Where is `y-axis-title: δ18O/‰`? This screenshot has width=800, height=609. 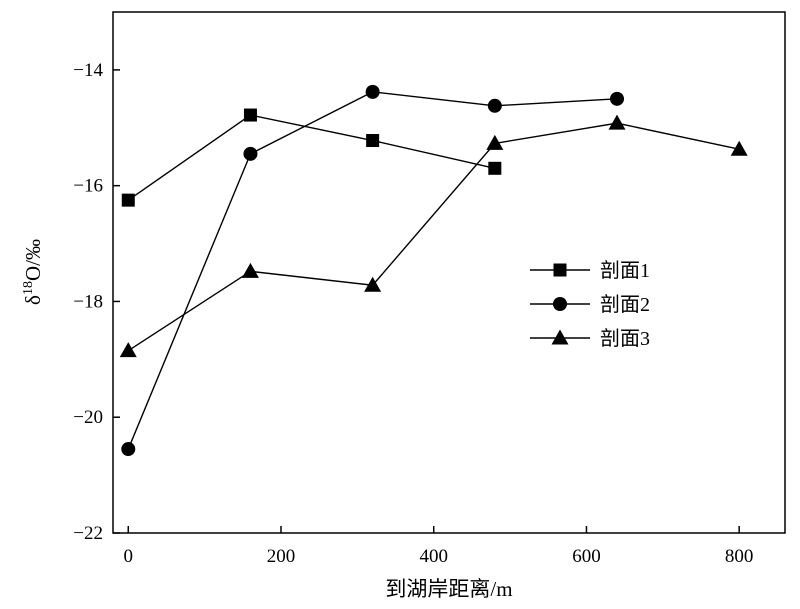
y-axis-title: δ18O/‰ is located at coordinates (33, 272).